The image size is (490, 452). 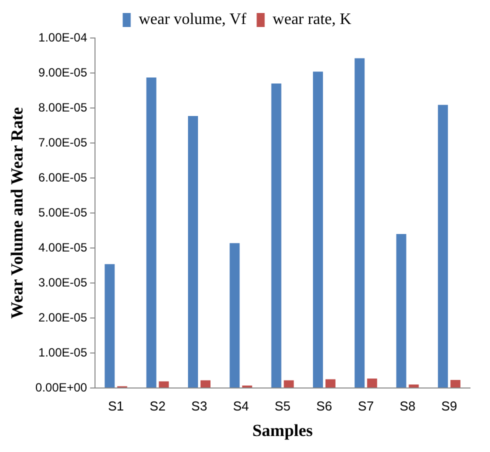 I want to click on legend-label: wear volume, Vf, so click(x=193, y=19).